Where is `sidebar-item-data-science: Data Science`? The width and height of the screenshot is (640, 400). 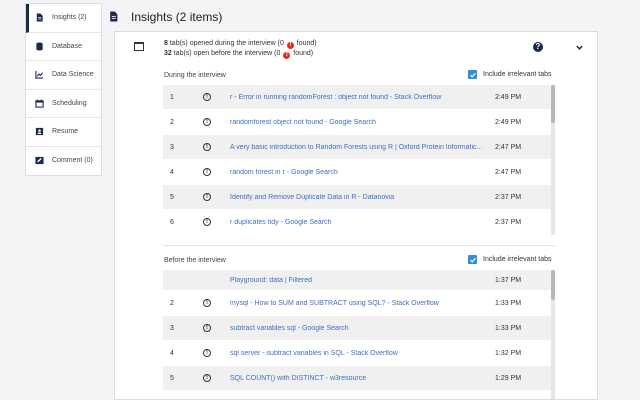
sidebar-item-data-science: Data Science is located at coordinates (63, 75).